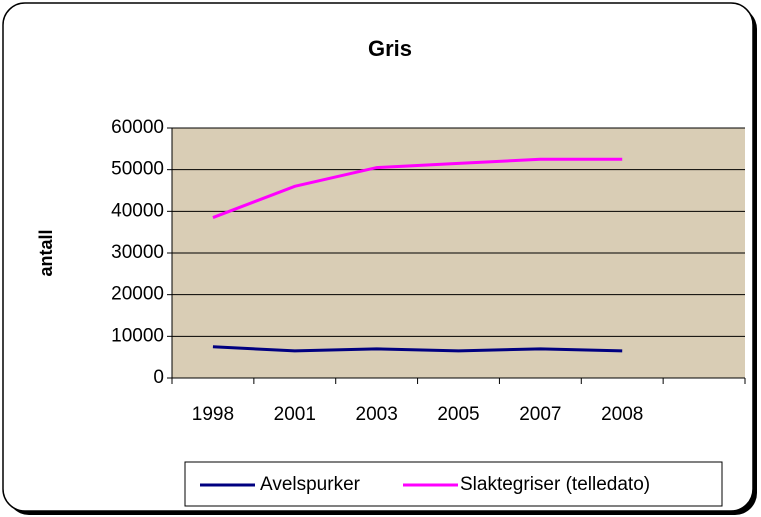 This screenshot has width=761, height=517. I want to click on x-tick-label: 2003, so click(377, 414).